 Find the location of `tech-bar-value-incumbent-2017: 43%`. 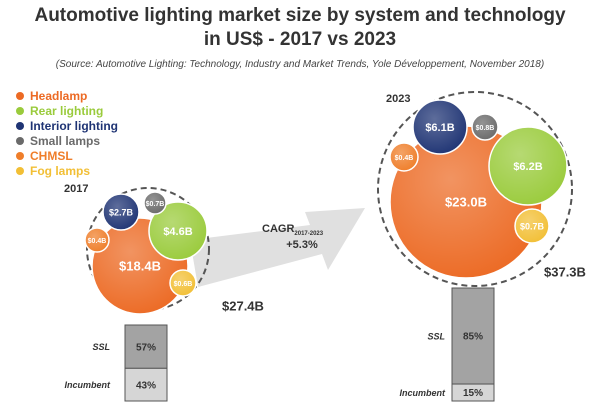

tech-bar-value-incumbent-2017: 43% is located at coordinates (146, 385).